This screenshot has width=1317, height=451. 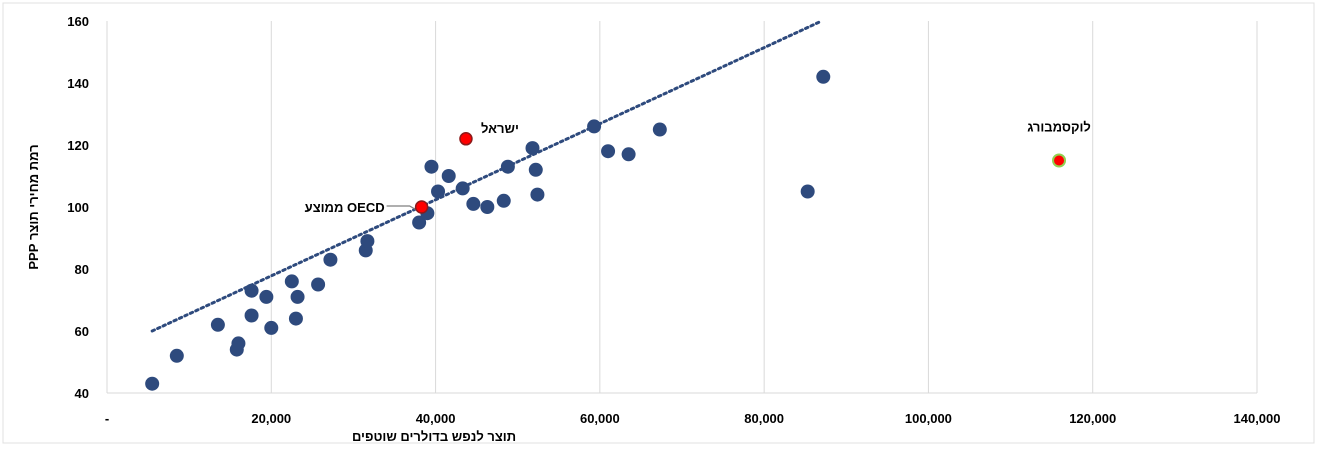 What do you see at coordinates (1059, 127) in the screenshot?
I see `luxembourg-label: לוקסמבורג` at bounding box center [1059, 127].